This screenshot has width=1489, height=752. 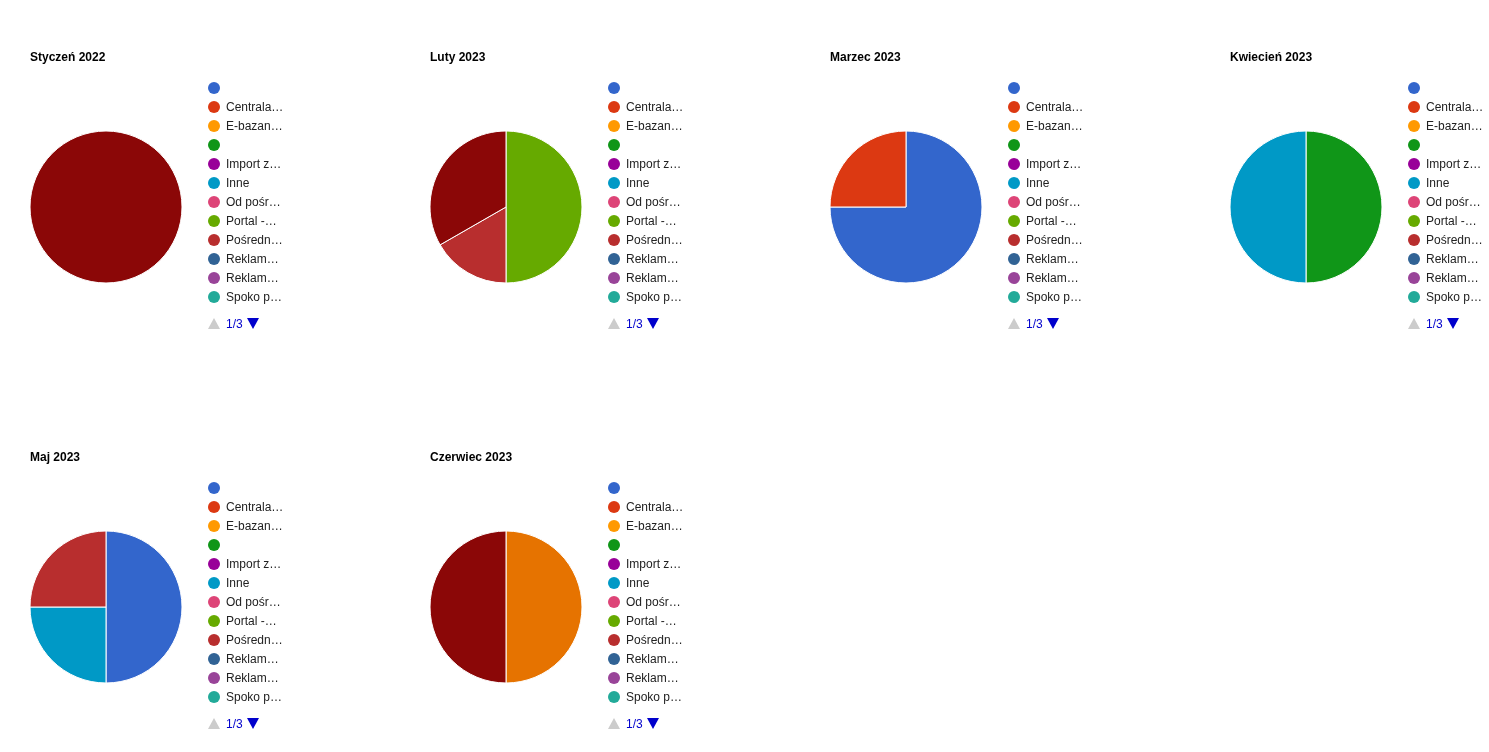 What do you see at coordinates (55, 457) in the screenshot?
I see `chart-title: Maj 2023` at bounding box center [55, 457].